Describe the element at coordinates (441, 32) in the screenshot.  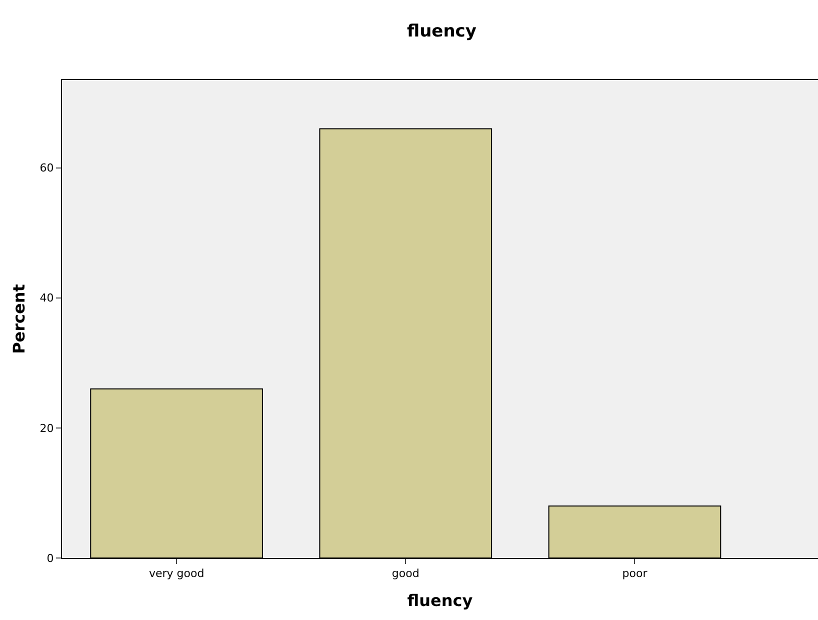
I see `chart-title: fluency` at that location.